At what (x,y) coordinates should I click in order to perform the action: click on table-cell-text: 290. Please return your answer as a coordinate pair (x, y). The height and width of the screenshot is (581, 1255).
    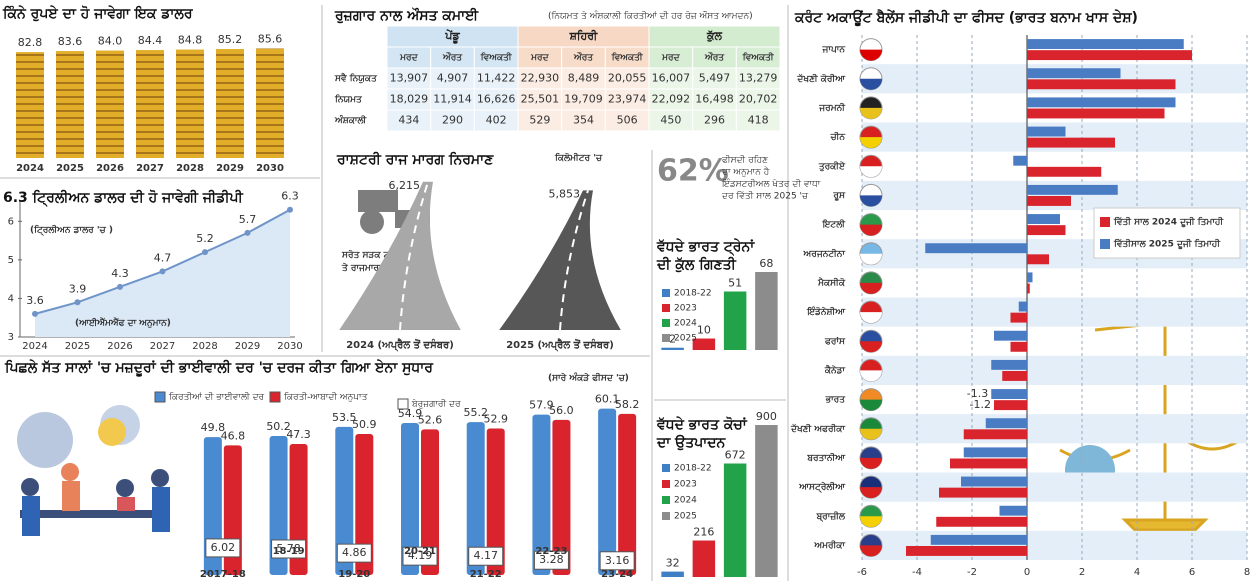
    Looking at the image, I should click on (452, 120).